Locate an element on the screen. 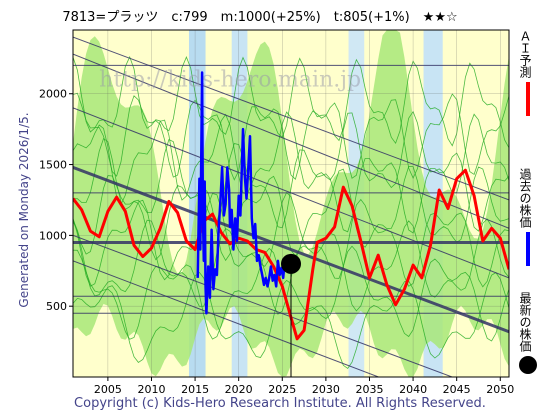  x-tick-label: 2015 is located at coordinates (195, 389).